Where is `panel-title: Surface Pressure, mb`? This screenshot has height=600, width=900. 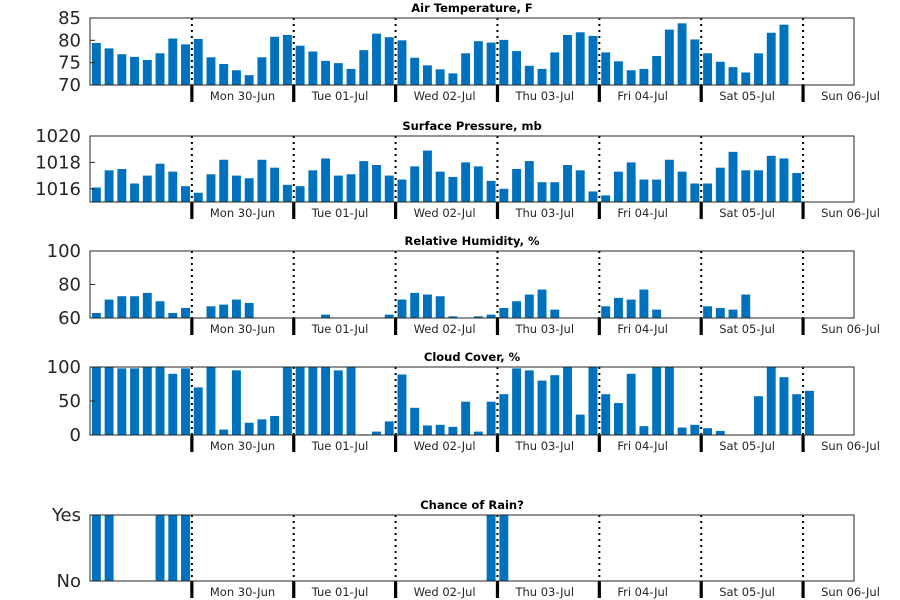 panel-title: Surface Pressure, mb is located at coordinates (471, 126).